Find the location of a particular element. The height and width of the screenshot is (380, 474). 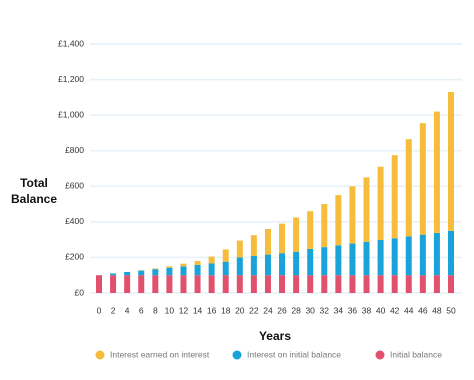

x-tick-label: 38 is located at coordinates (367, 310).